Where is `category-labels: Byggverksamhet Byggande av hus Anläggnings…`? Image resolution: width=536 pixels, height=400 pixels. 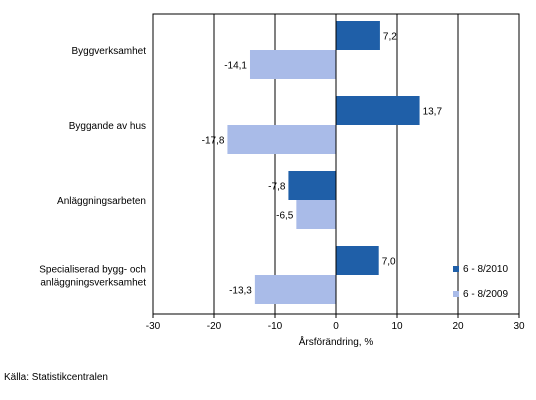 category-labels: Byggverksamhet Byggande av hus Anläggnings… is located at coordinates (92, 167).